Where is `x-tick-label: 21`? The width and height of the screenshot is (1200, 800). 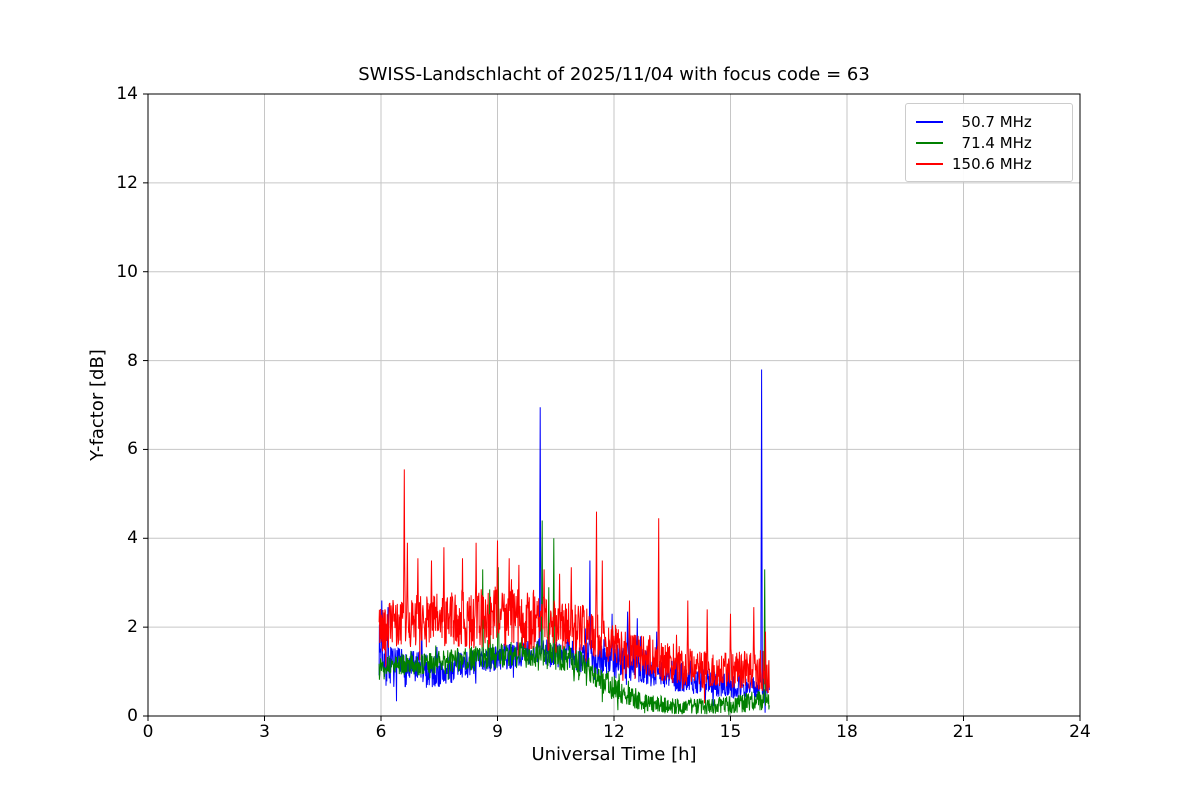 x-tick-label: 21 is located at coordinates (963, 732).